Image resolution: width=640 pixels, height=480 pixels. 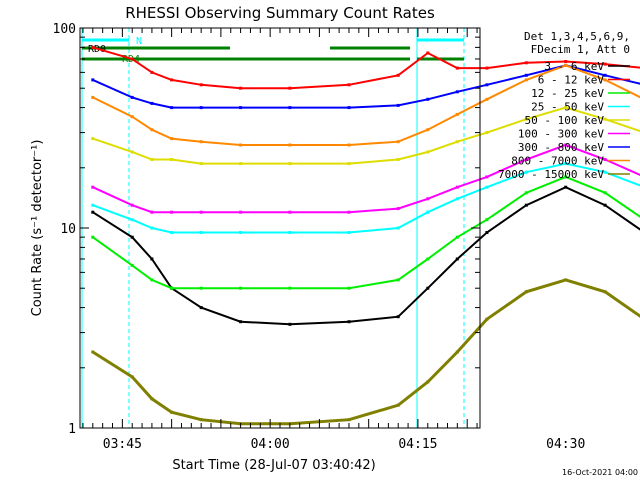 What do you see at coordinates (561, 134) in the screenshot?
I see `legend-entry-label: 100 - 300 keV` at bounding box center [561, 134].